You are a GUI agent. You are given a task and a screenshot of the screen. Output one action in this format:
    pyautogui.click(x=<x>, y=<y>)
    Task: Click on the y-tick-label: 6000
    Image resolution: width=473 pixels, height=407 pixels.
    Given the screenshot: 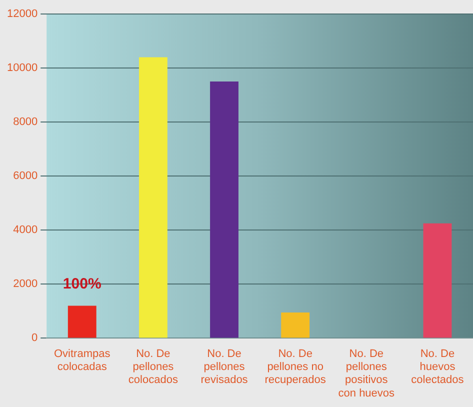 What is the action you would take?
    pyautogui.click(x=25, y=176)
    